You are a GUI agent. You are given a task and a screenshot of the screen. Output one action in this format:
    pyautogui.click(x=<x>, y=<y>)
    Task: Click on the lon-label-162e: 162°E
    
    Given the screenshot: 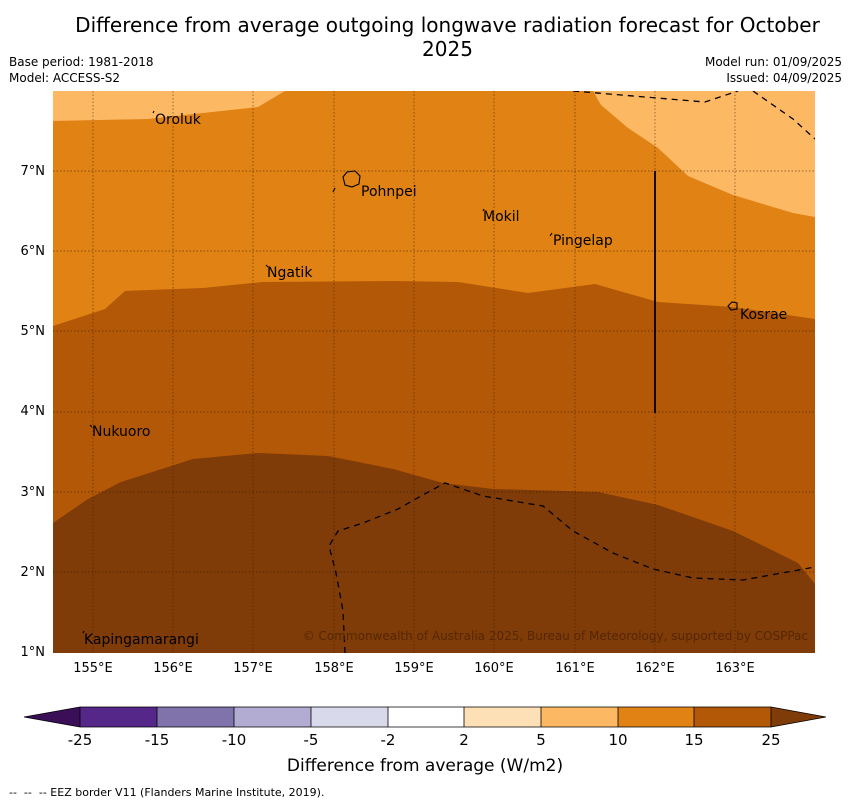 What is the action you would take?
    pyautogui.click(x=655, y=668)
    